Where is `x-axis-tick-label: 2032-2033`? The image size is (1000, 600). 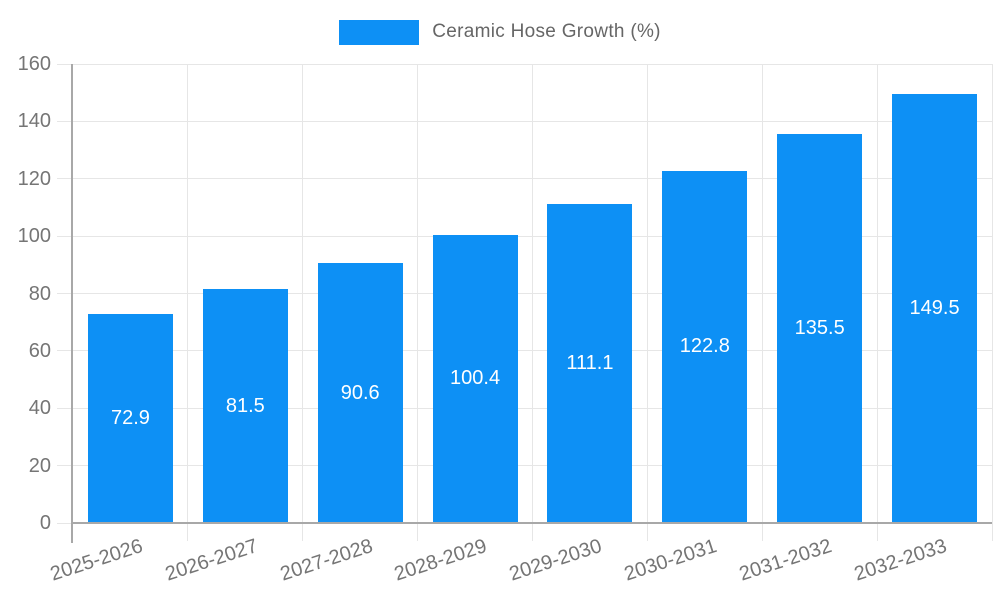 x-axis-tick-label: 2032-2033 is located at coordinates (900, 560).